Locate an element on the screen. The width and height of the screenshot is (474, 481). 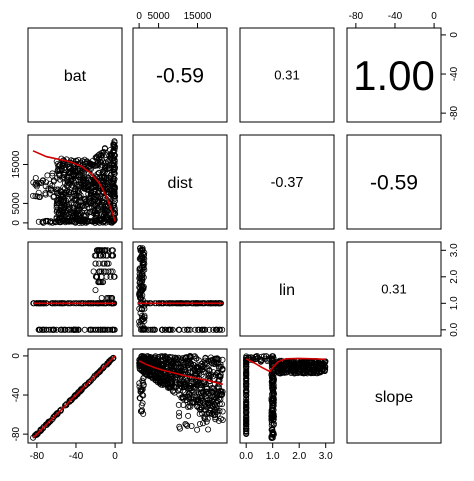
correlation-dist-slope: -0.59 is located at coordinates (394, 183).